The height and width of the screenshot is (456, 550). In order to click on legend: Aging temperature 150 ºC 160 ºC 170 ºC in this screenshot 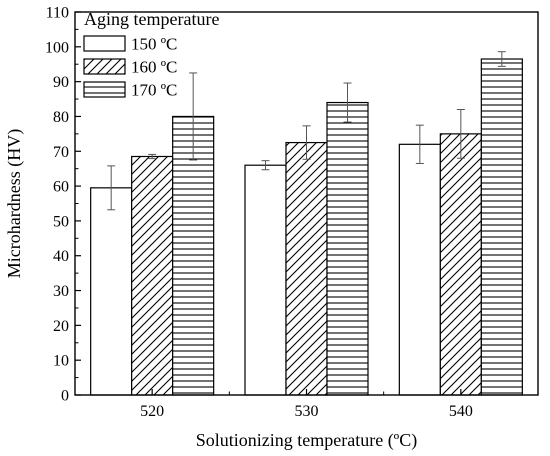, I will do `click(151, 54)`.